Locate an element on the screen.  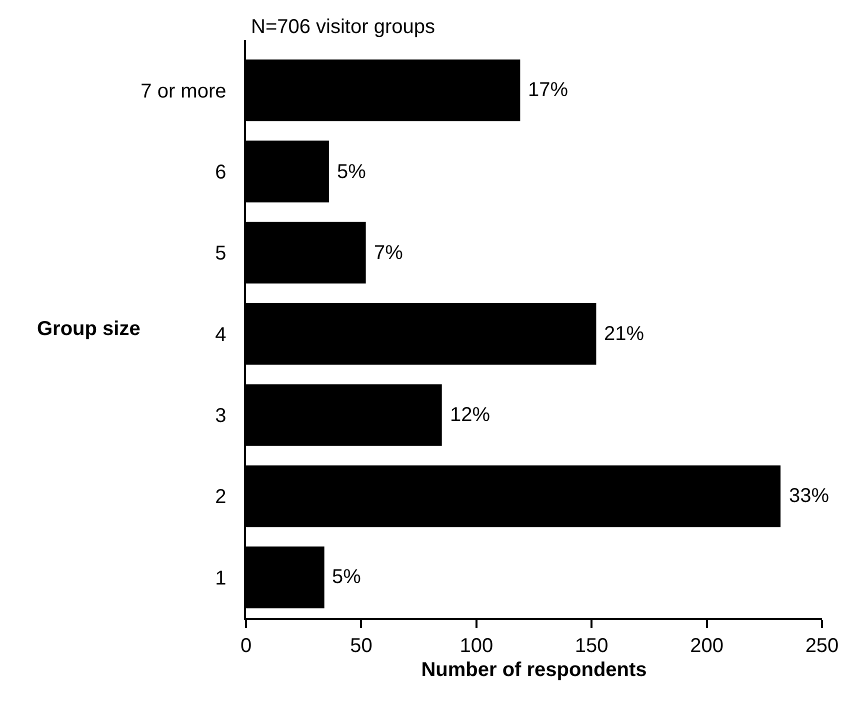
annotation: 12% is located at coordinates (470, 415).